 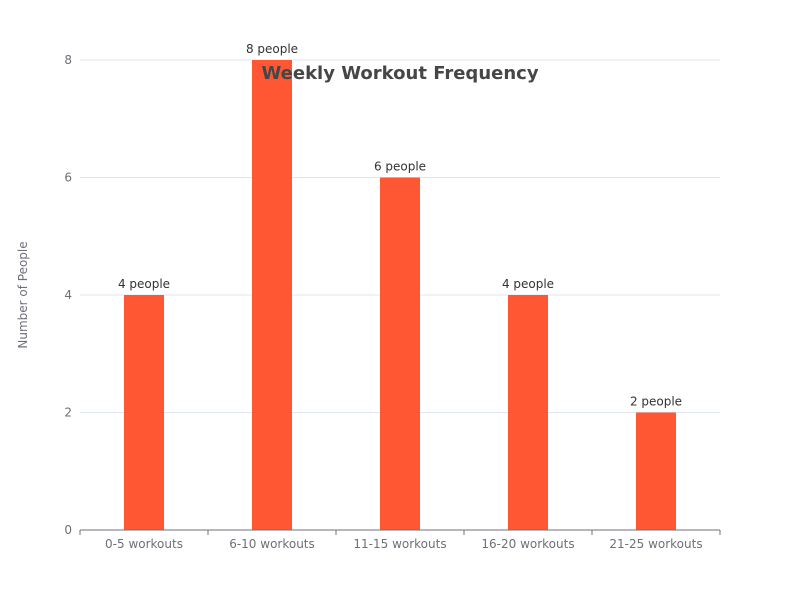 What do you see at coordinates (272, 544) in the screenshot?
I see `x-tick-label: 6-10 workouts` at bounding box center [272, 544].